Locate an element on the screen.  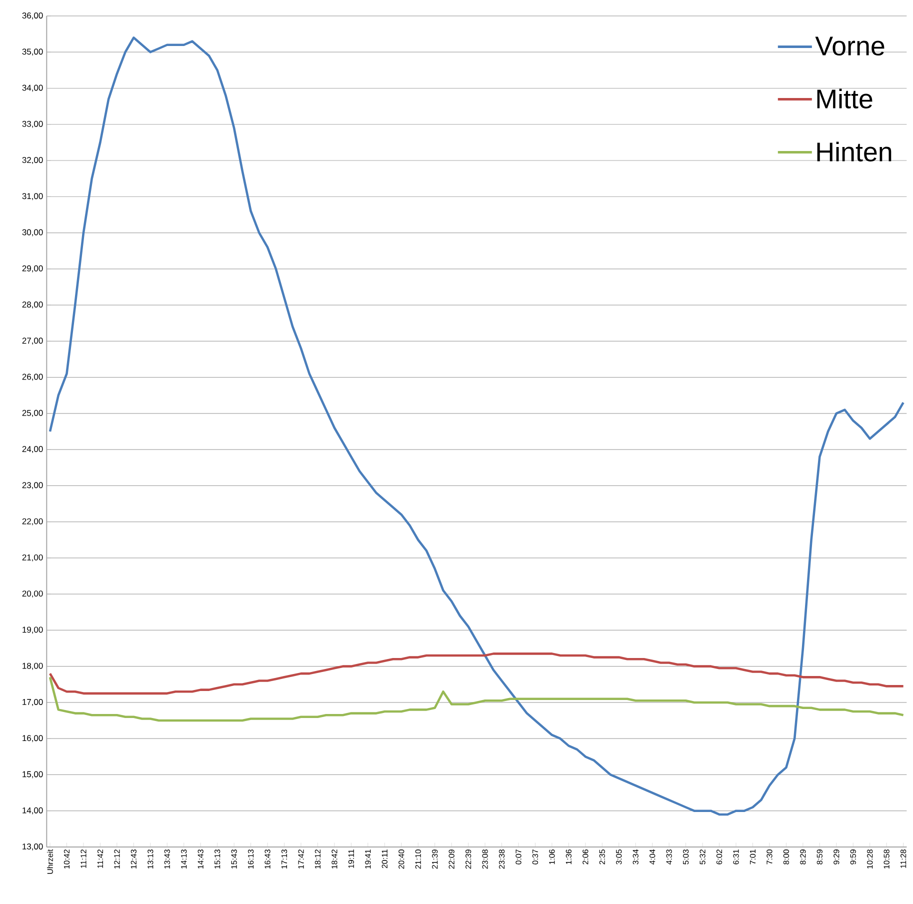
y-tick-label: 24,00 is located at coordinates (32, 450).